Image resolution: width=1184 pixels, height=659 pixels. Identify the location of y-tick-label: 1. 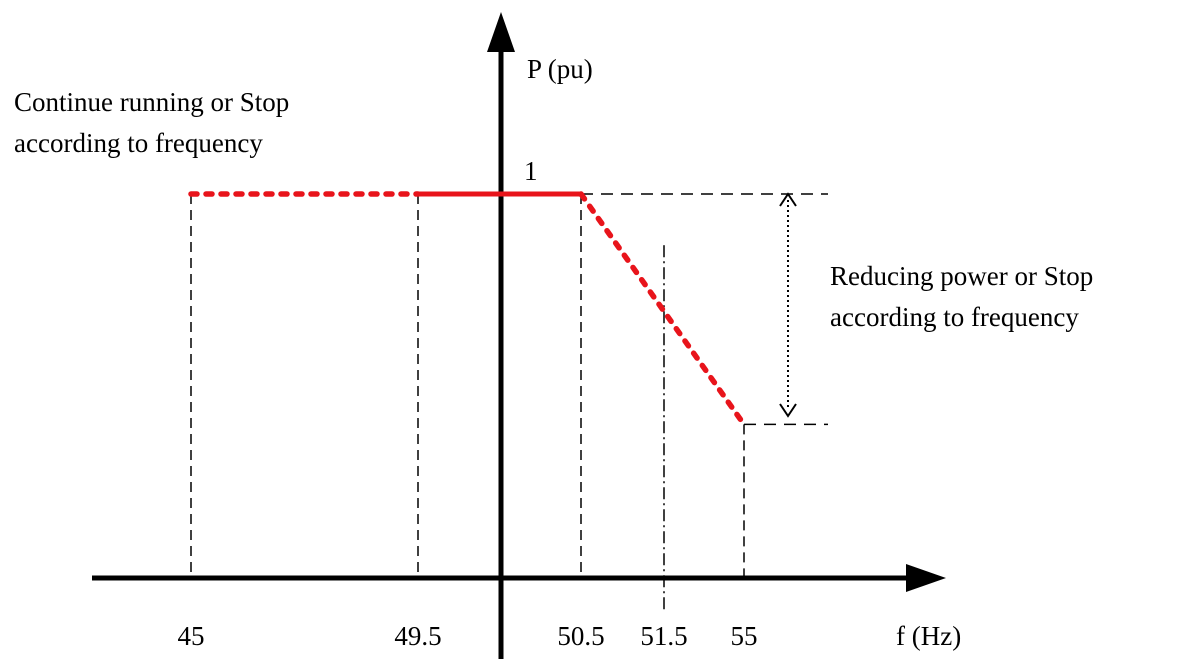
(531, 171).